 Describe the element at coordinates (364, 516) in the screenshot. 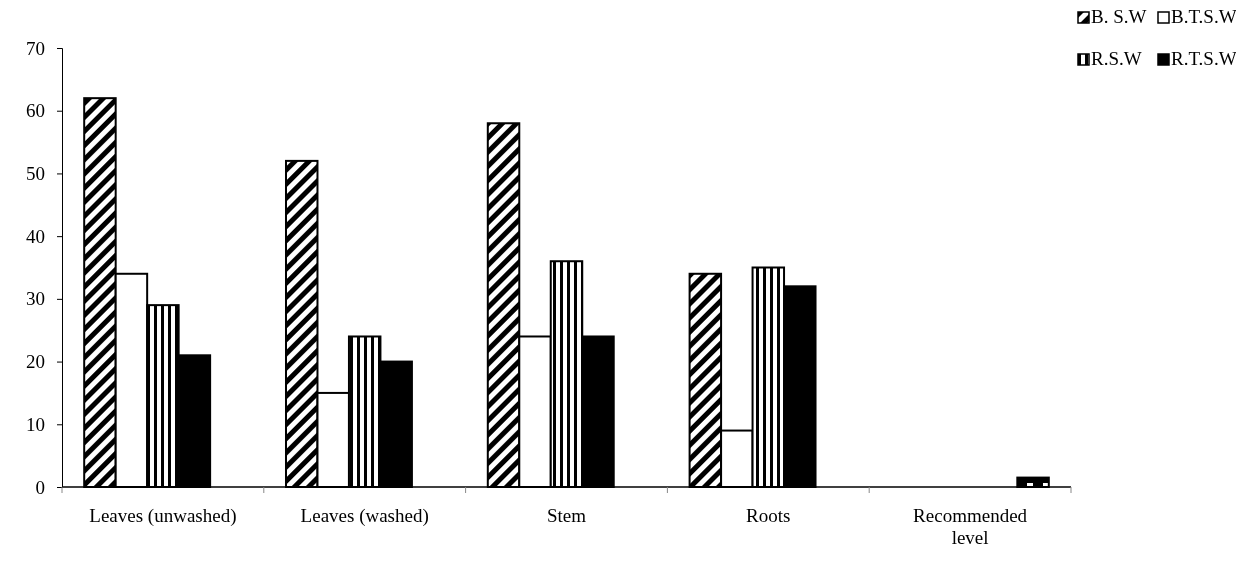

I see `x-tick-label: Leaves (washed)` at that location.